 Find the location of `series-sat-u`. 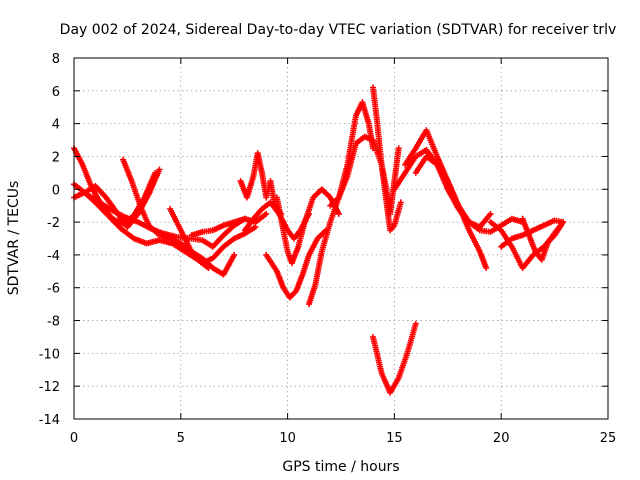

series-sat-u is located at coordinates (543, 239).